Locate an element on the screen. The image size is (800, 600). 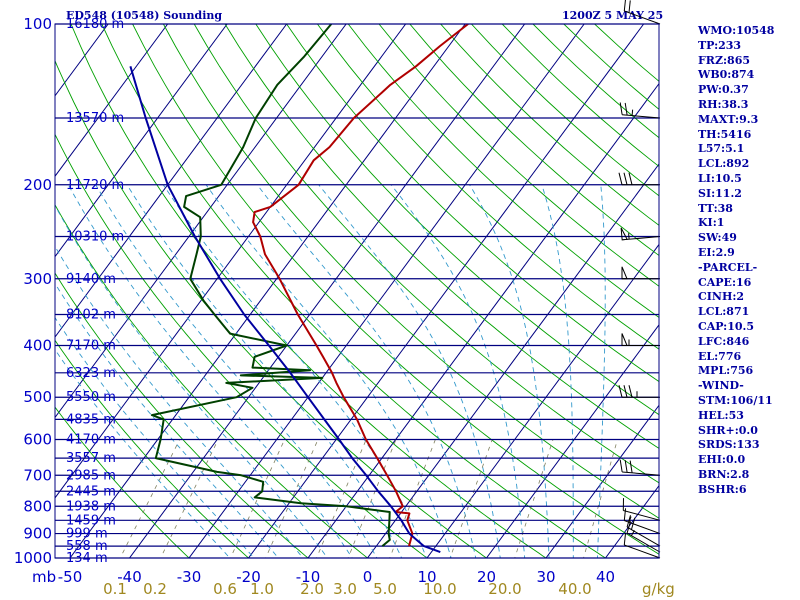
stability-index-item: SW:49 is located at coordinates (717, 238).